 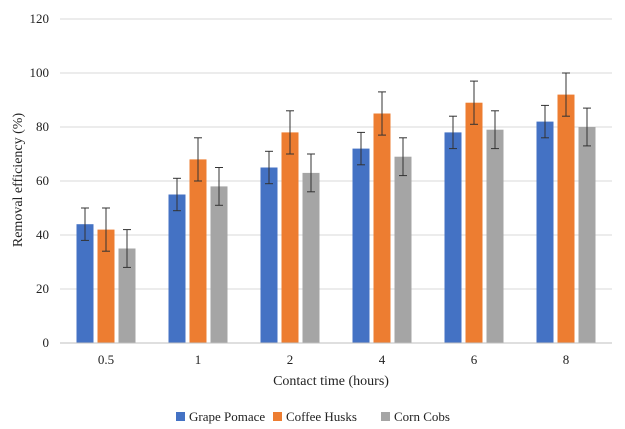 What do you see at coordinates (42, 234) in the screenshot?
I see `y-tick-label: 40` at bounding box center [42, 234].